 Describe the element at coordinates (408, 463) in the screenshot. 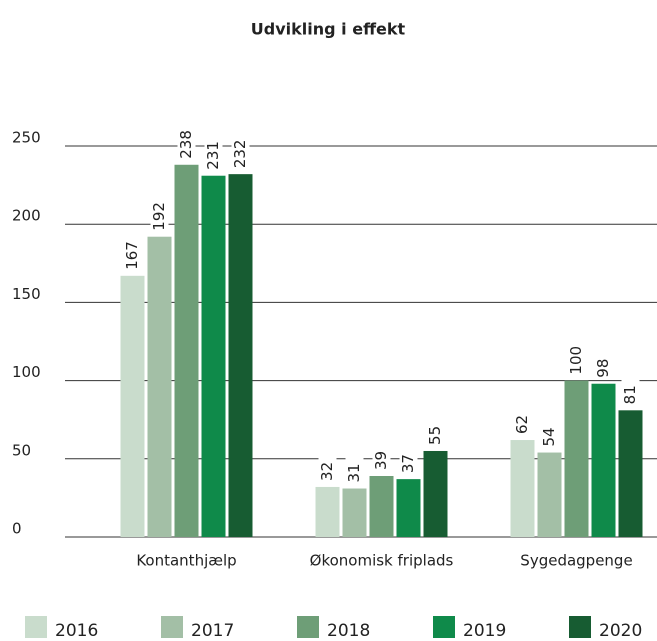

I see `value-label: 37` at that location.